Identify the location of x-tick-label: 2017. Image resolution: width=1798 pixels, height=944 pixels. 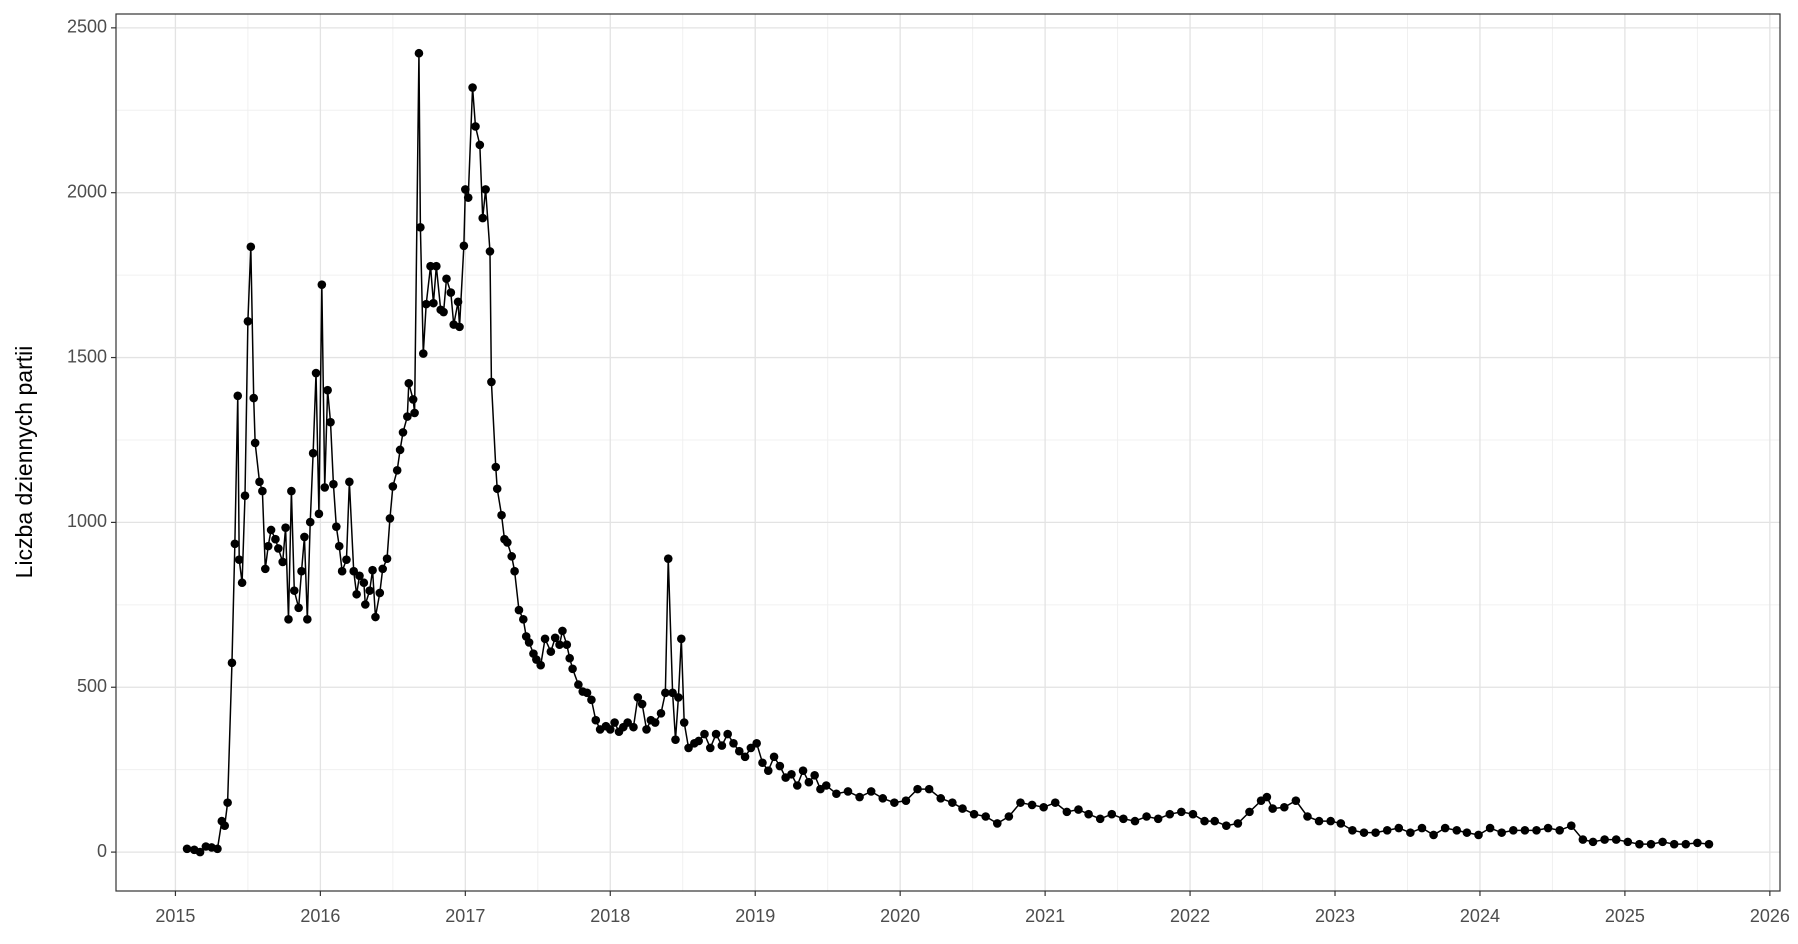
(465, 916).